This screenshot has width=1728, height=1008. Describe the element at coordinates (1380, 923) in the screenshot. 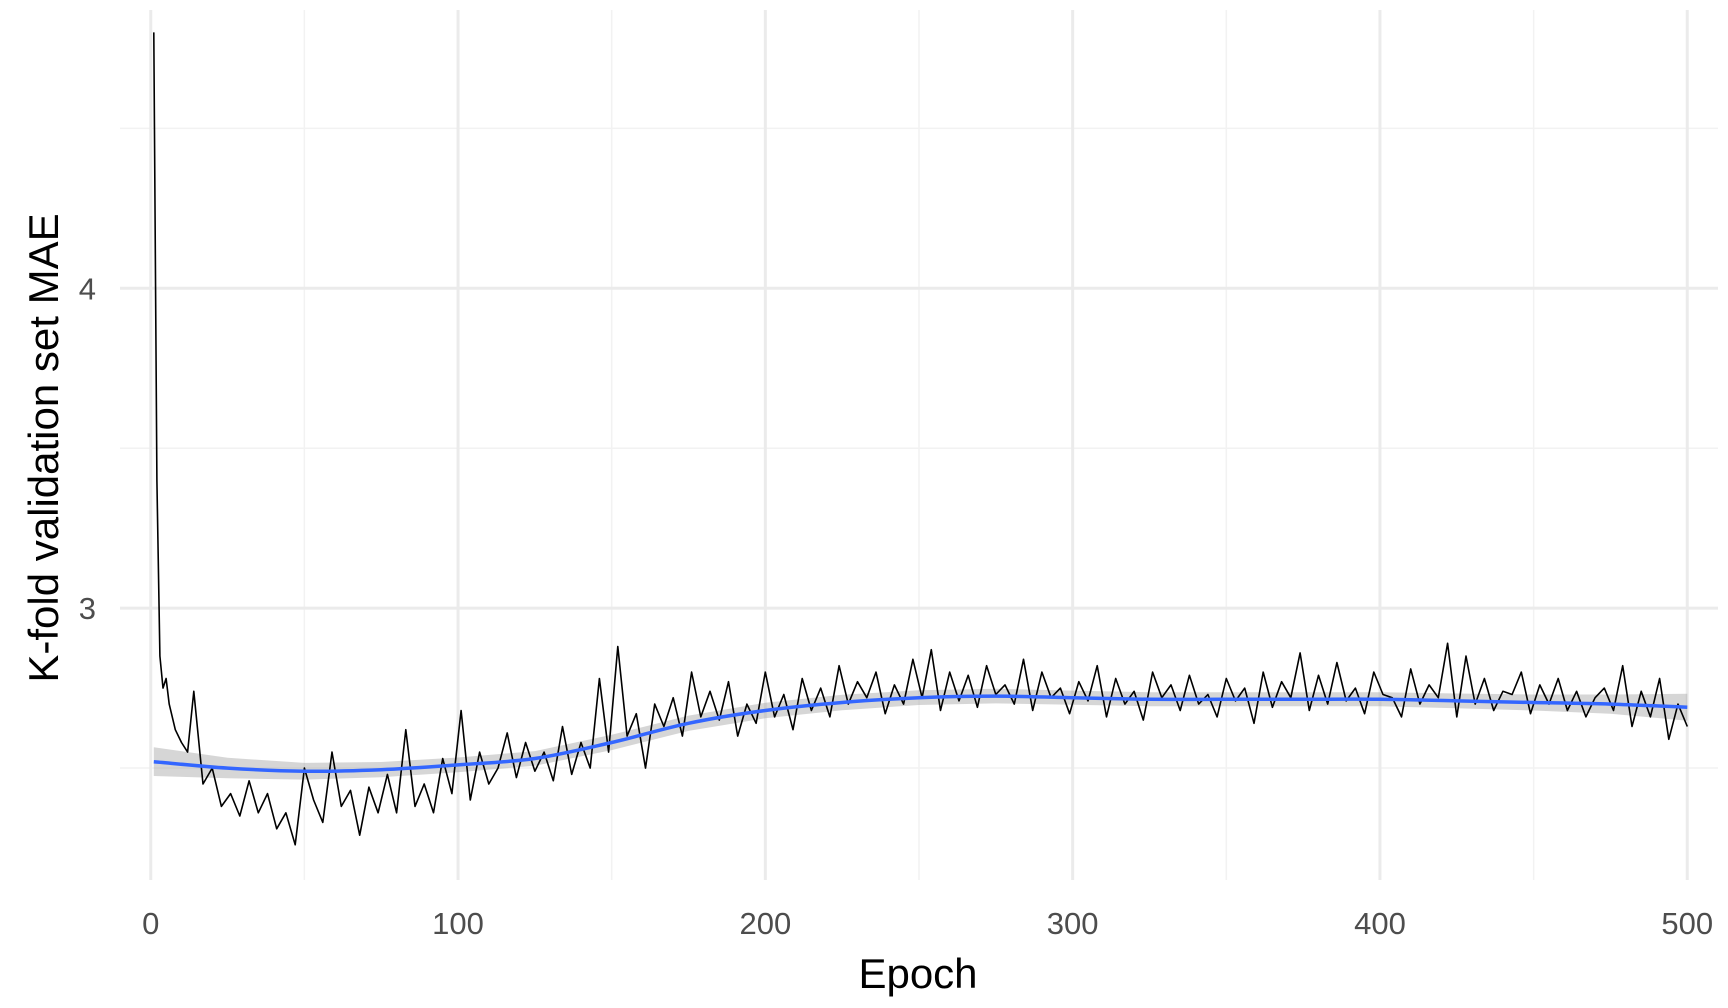

I see `x-tick-label: 400` at that location.